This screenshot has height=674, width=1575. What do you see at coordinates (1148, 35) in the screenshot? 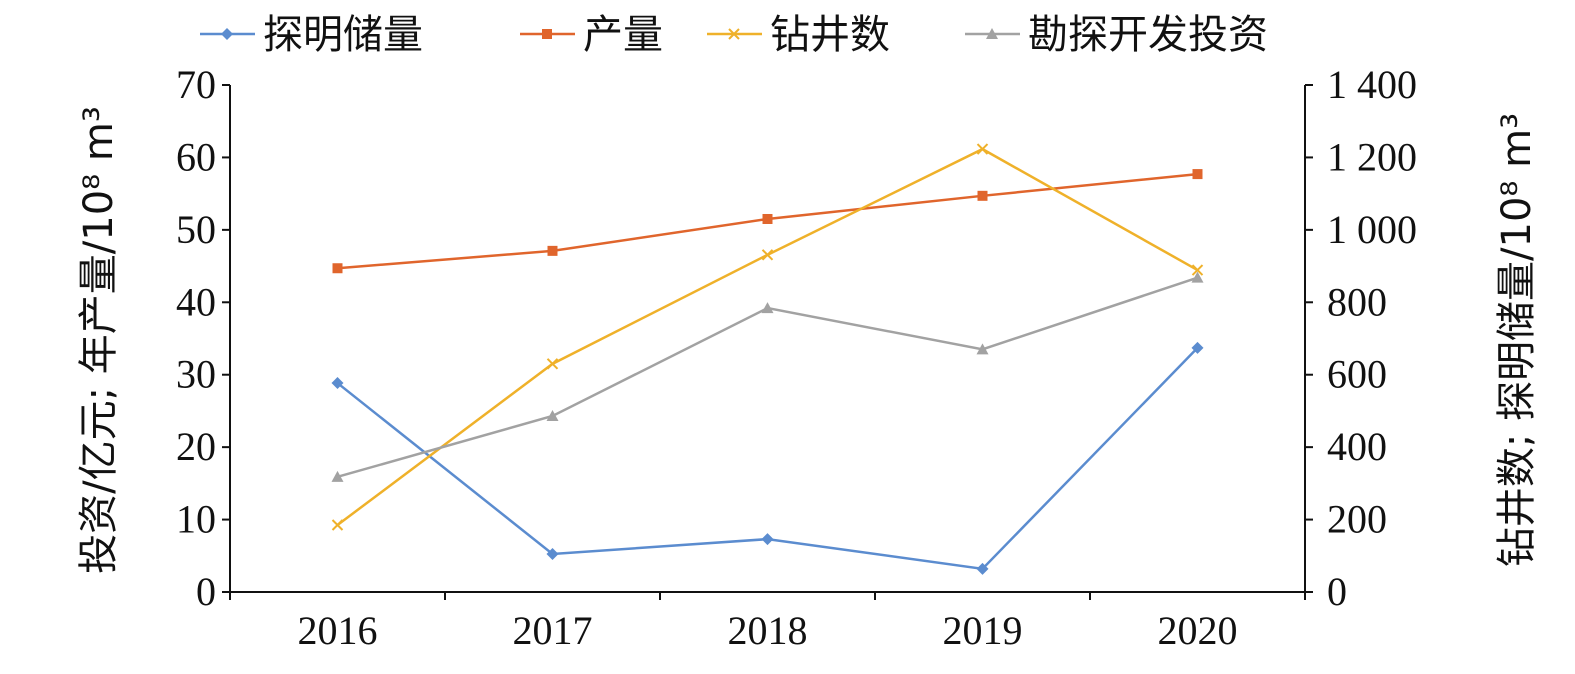
I see `legend-label: 勘探开发投资` at bounding box center [1148, 35].